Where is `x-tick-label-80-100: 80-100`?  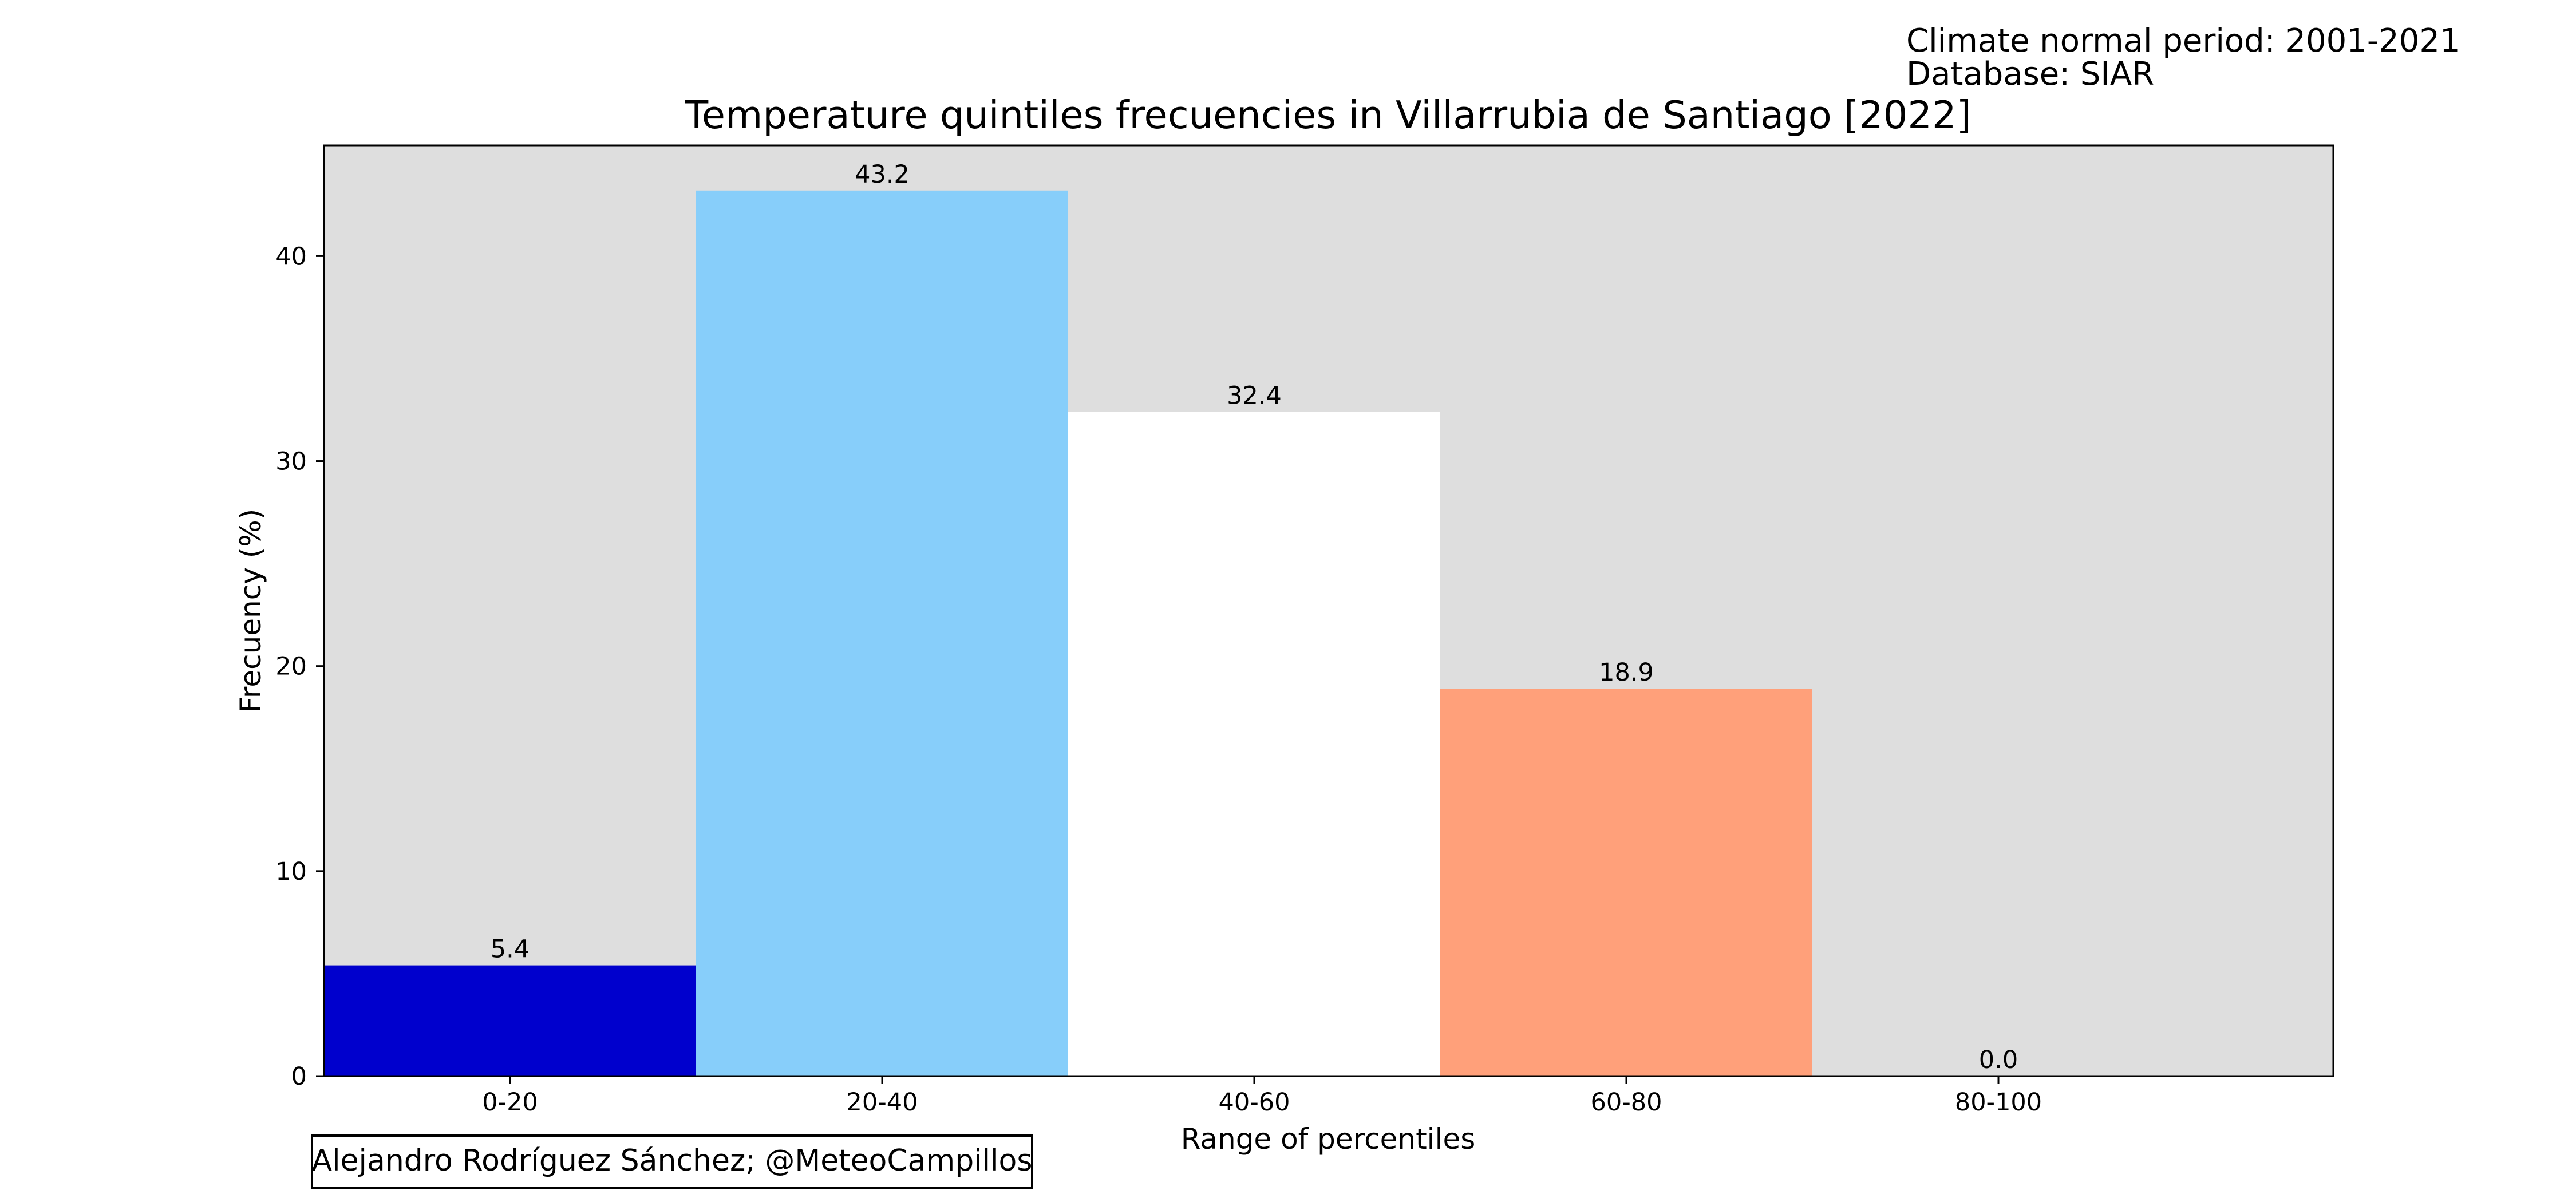
x-tick-label-80-100: 80-100 is located at coordinates (1998, 1103).